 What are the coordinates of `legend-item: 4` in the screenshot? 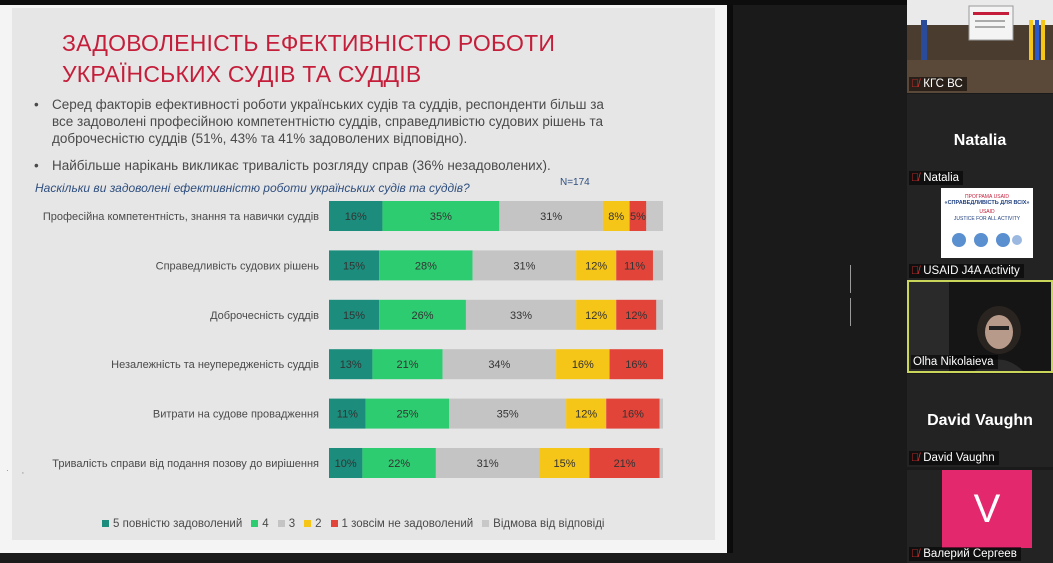 It's located at (260, 524).